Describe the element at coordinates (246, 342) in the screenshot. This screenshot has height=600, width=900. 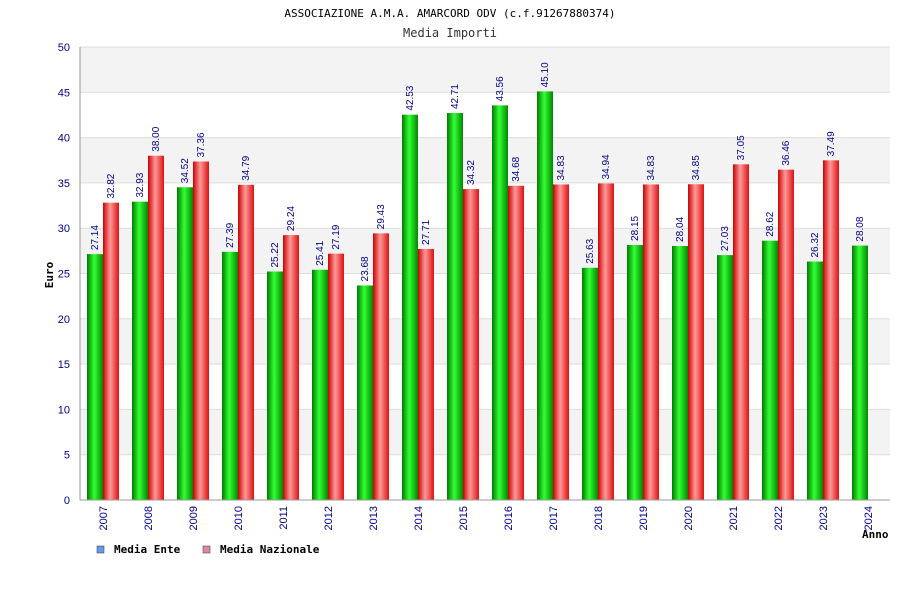
I see `bar-media-nazionale-2010` at that location.